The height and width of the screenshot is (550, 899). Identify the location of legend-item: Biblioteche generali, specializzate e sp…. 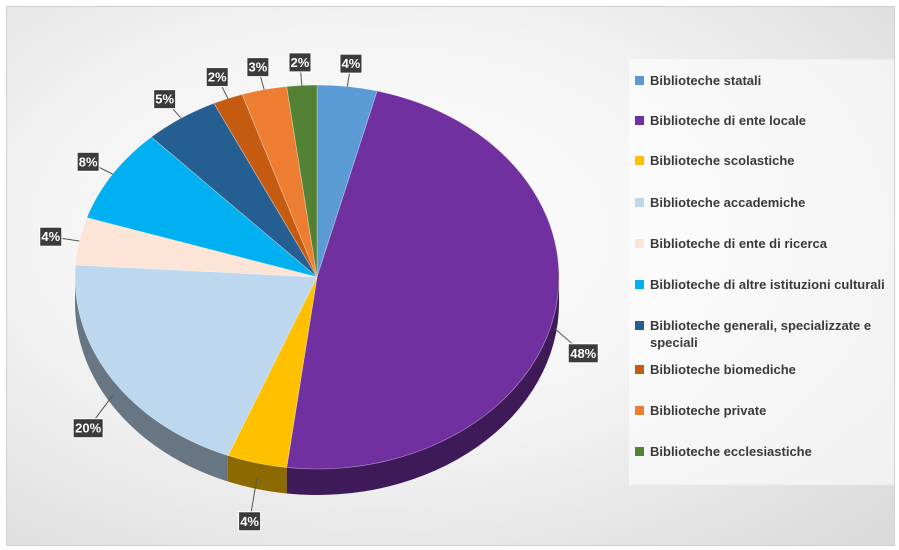
(761, 334).